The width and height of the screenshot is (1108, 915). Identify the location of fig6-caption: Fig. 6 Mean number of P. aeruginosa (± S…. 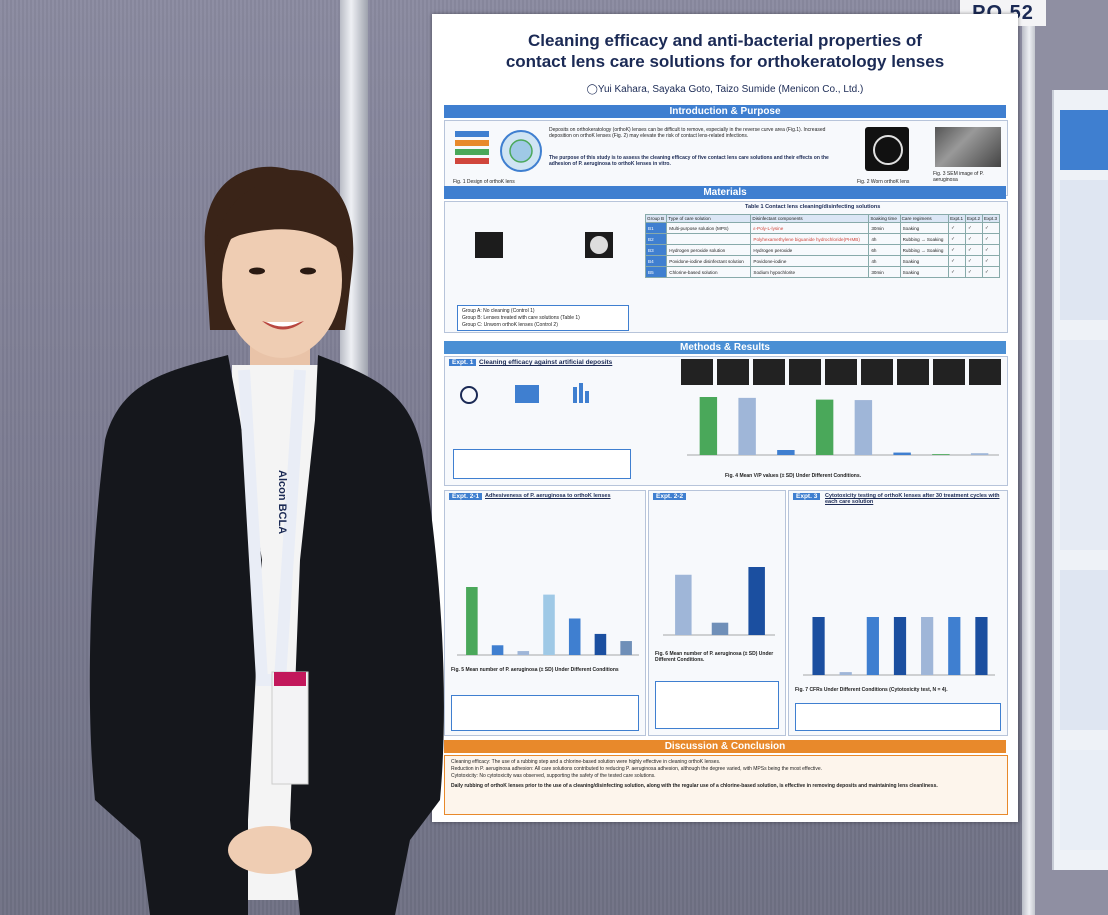
(714, 657).